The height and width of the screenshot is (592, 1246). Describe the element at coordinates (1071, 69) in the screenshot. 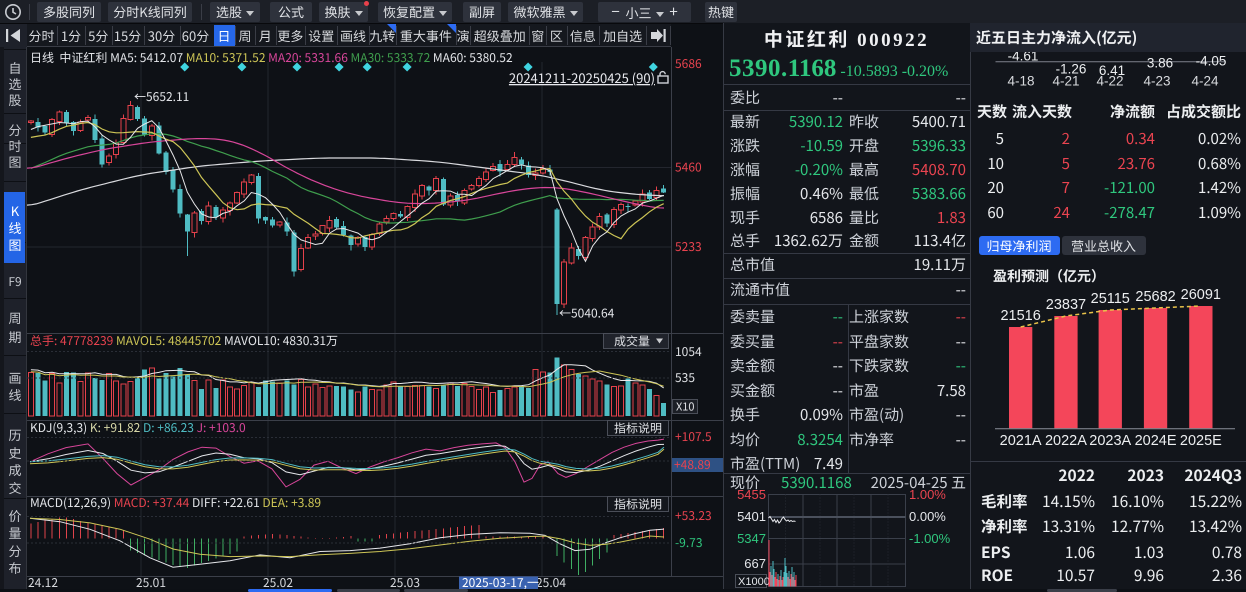

I see `svg-text: -1.26` at that location.